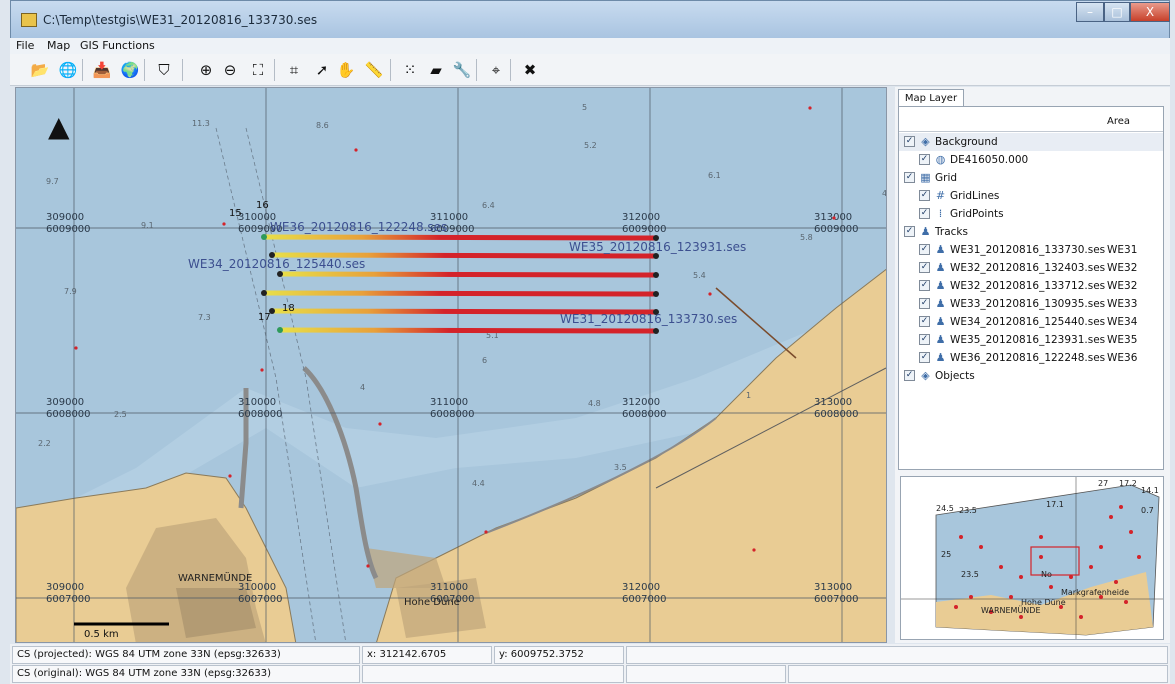 The image size is (1175, 684). I want to click on overview-label: 23.5, so click(968, 510).